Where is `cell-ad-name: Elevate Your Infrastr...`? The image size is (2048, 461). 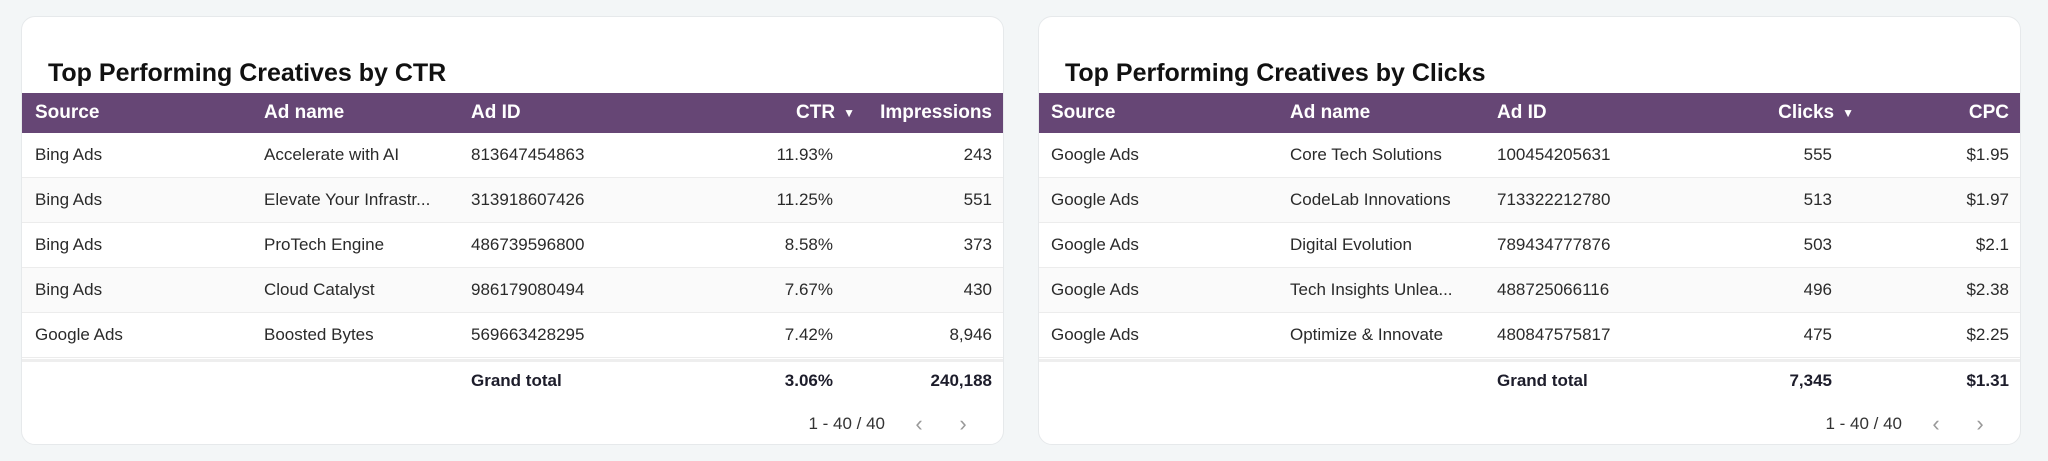 cell-ad-name: Elevate Your Infrastr... is located at coordinates (347, 199).